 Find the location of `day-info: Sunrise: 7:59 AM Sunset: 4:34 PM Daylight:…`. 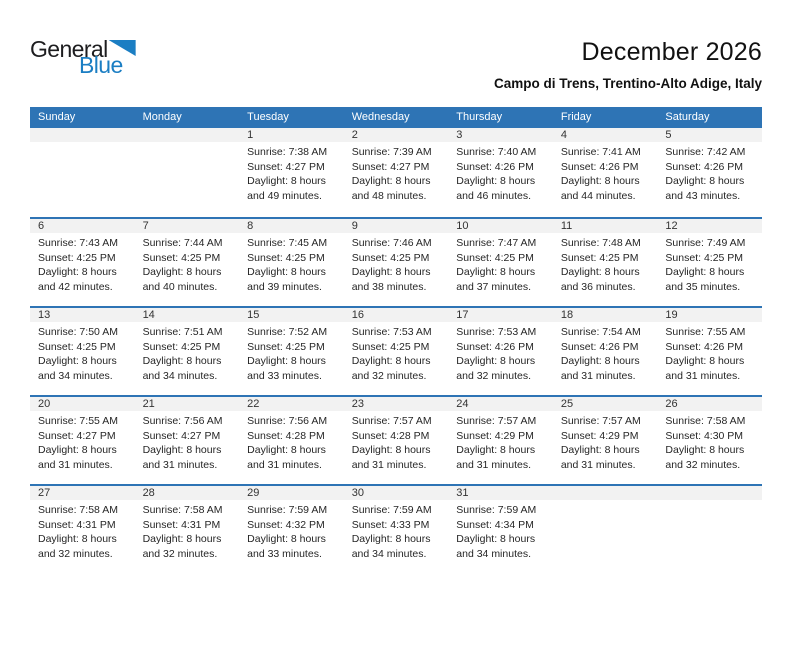

day-info: Sunrise: 7:59 AM Sunset: 4:34 PM Daylight:… is located at coordinates (500, 530).